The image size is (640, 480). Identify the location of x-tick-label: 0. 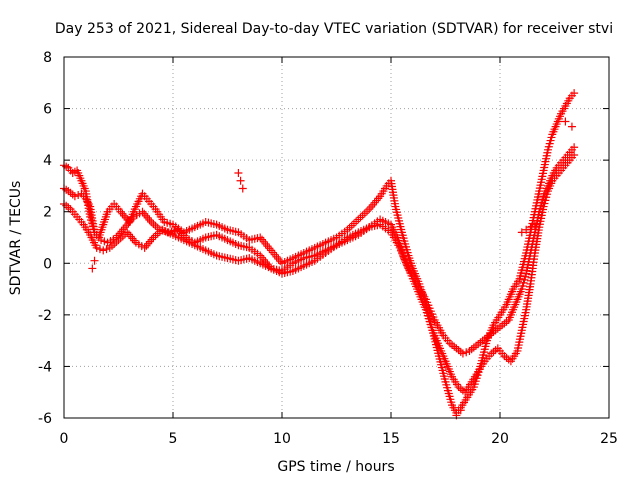
(64, 439).